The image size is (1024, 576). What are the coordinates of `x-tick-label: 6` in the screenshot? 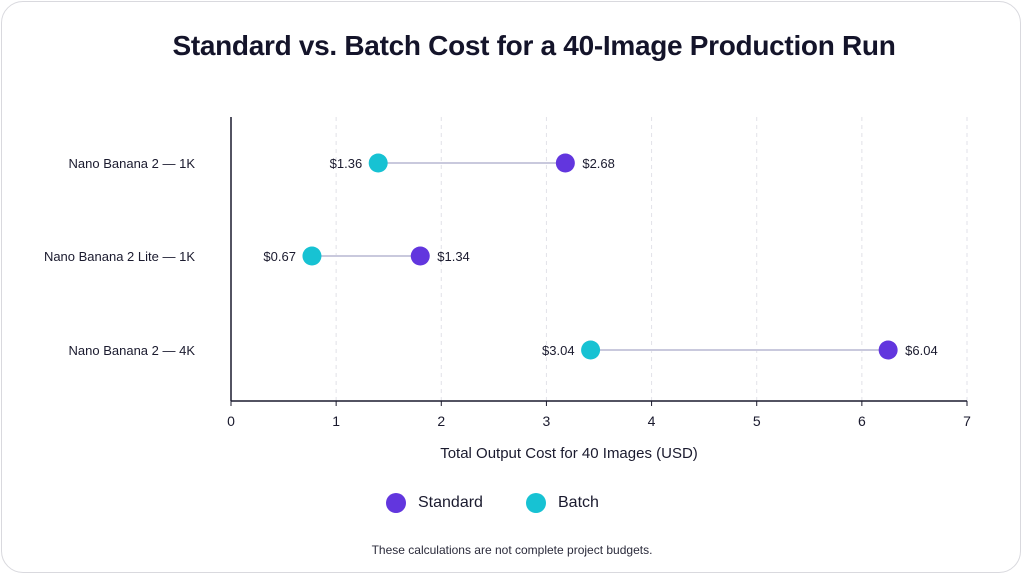 It's located at (862, 421).